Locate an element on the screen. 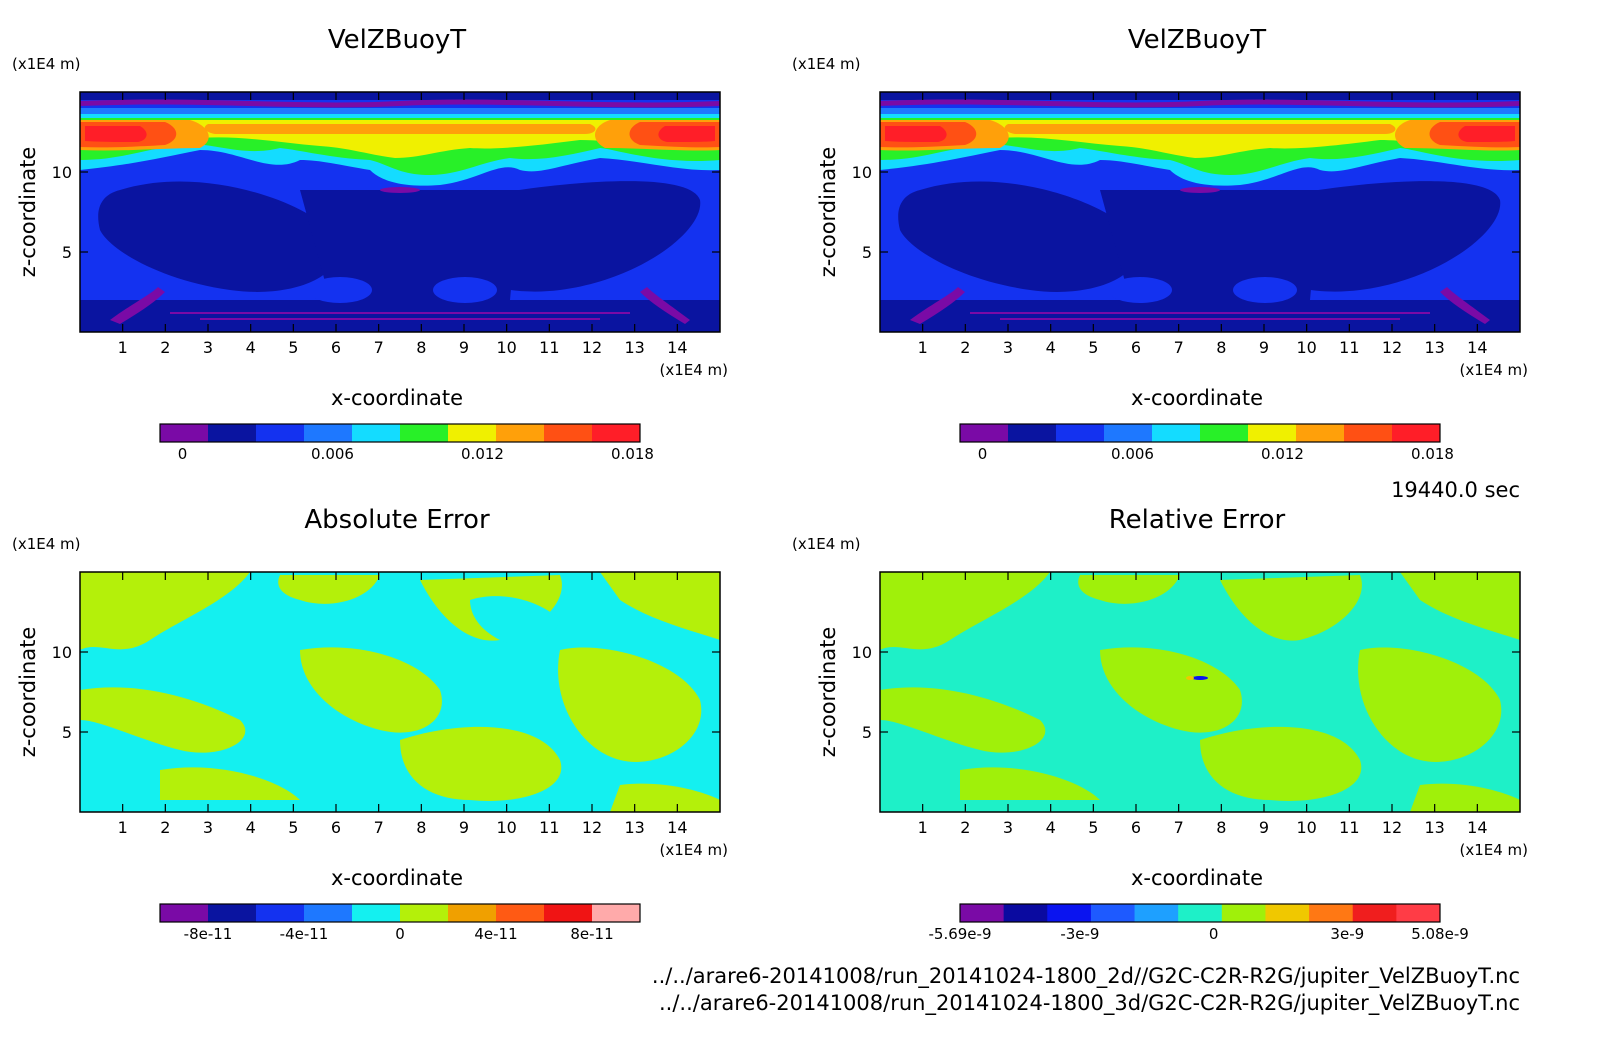 The width and height of the screenshot is (1604, 1058). colorbar-tick-label: -4e-11 is located at coordinates (304, 934).